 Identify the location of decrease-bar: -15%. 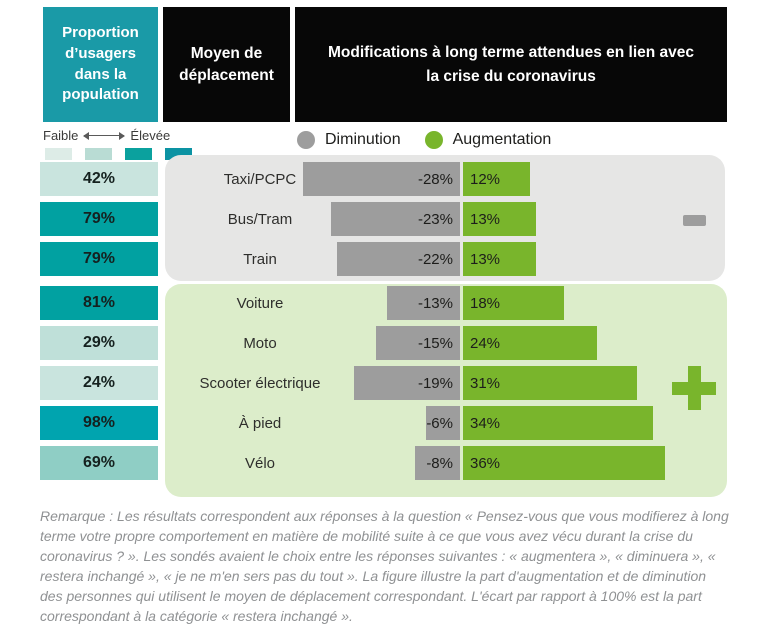
(418, 343).